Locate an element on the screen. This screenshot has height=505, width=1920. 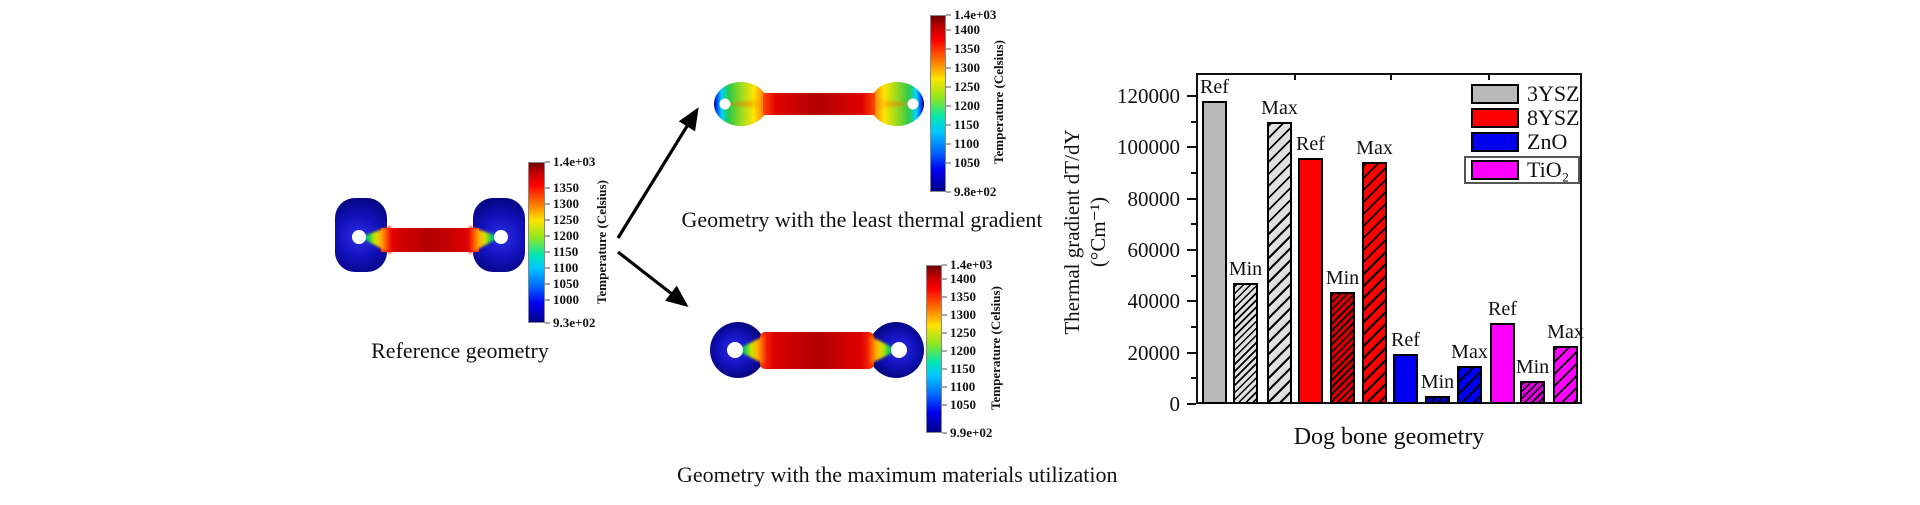
colorbar-ref-min-label: 9.3e+02 is located at coordinates (574, 322).